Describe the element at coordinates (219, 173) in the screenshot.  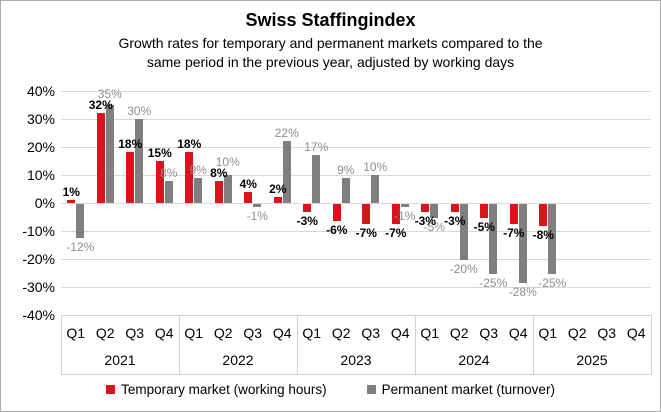
I see `bar-label-temporary: 8%` at that location.